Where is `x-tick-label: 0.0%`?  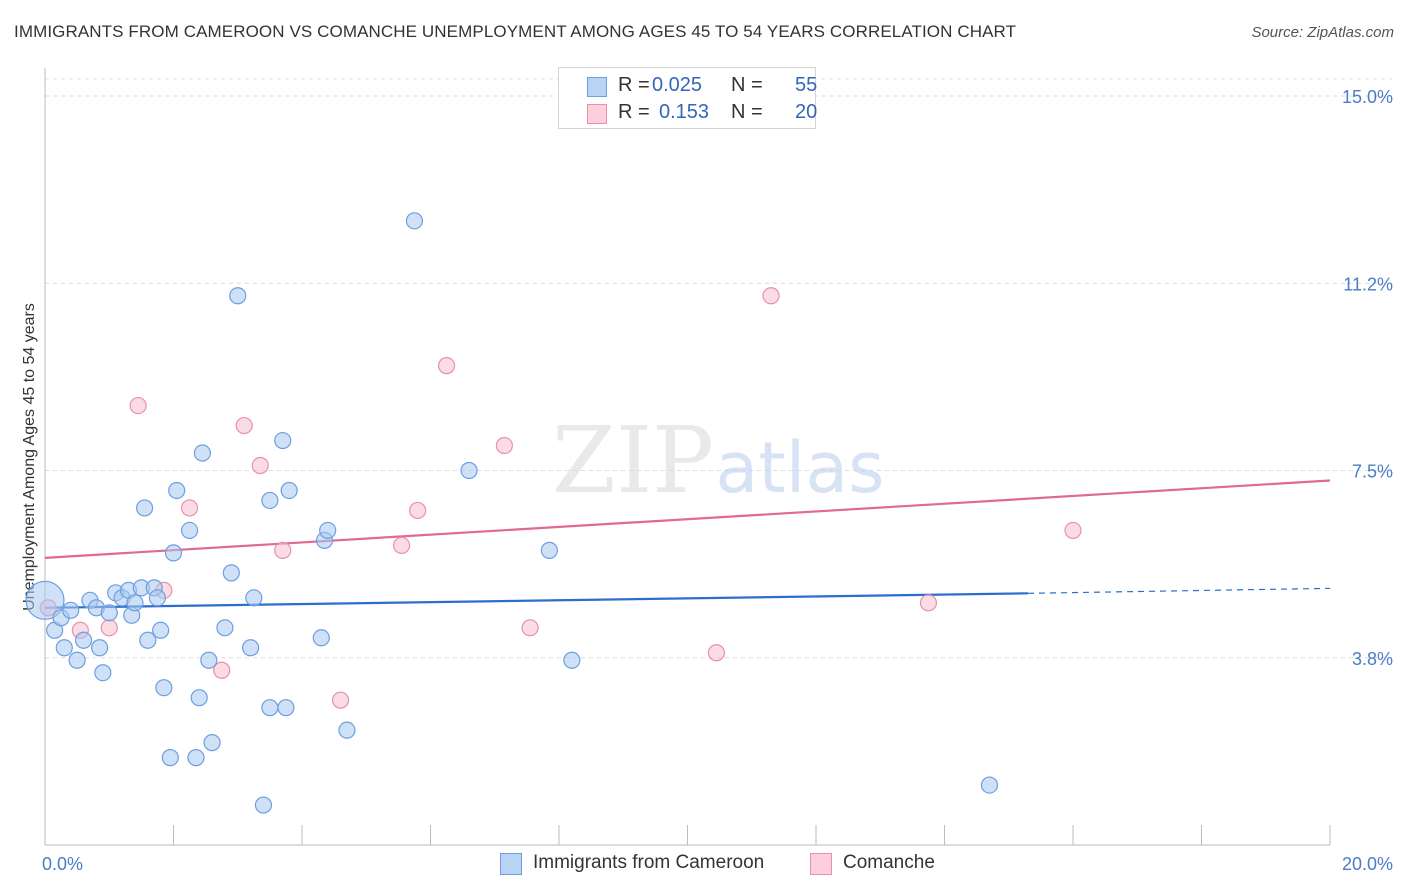
x-tick-label: 0.0% is located at coordinates (62, 864).